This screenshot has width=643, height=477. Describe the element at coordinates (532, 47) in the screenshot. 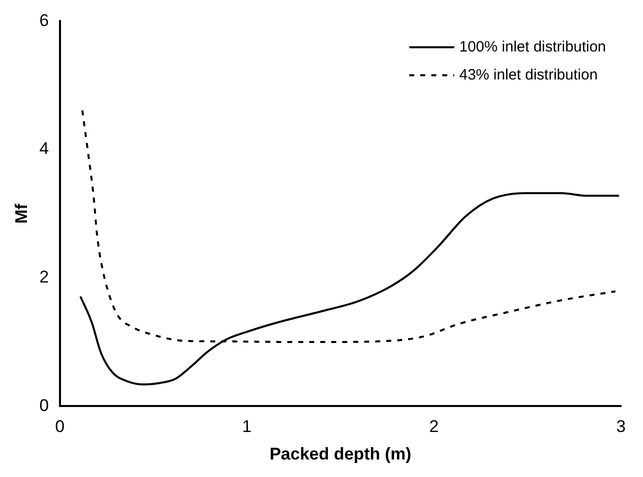

I see `legend-label: 100% inlet distribution` at that location.